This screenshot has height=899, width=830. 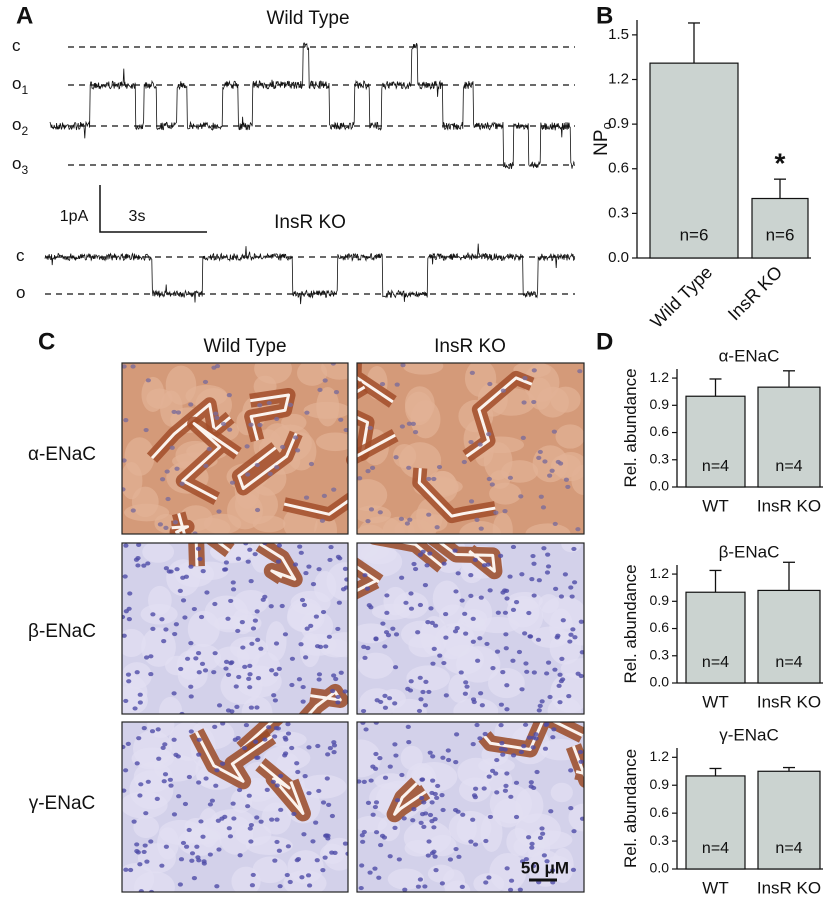 I want to click on row-label: β-ENaC, so click(x=62, y=631).